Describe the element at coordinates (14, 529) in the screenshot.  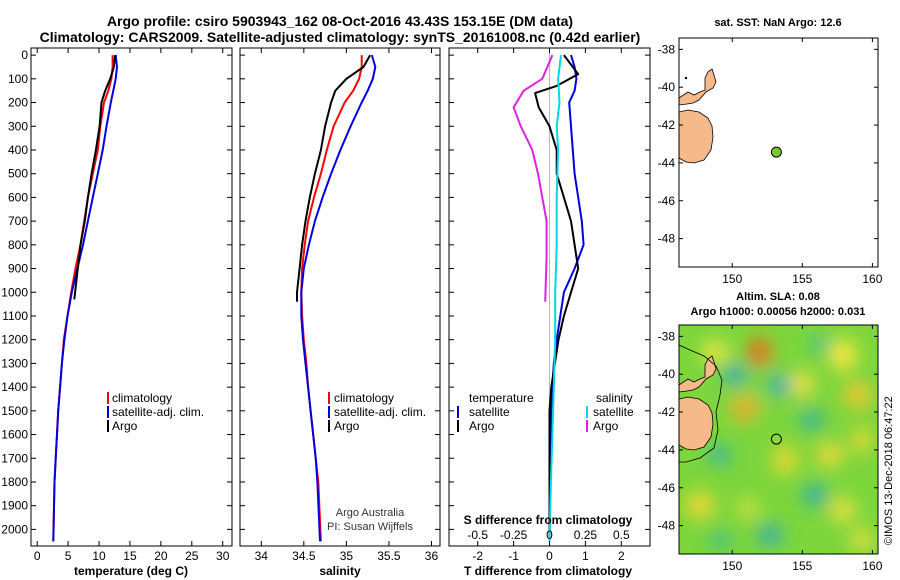
I see `depth-tick-label: 2000` at that location.